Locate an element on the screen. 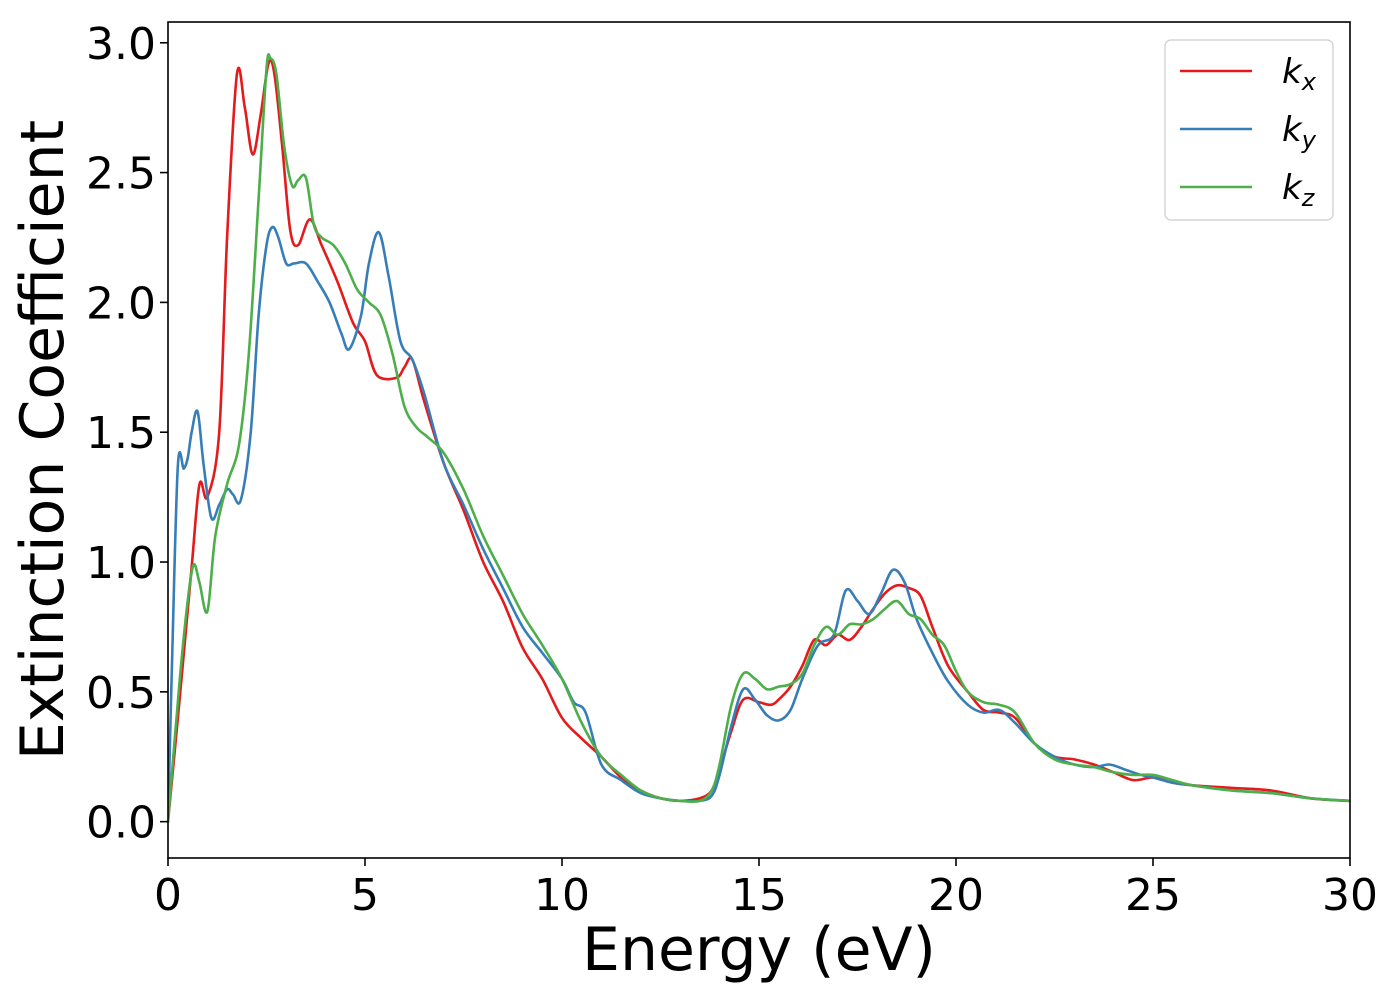 The image size is (1400, 1000). legend-label-y: ky is located at coordinates (1299, 132).